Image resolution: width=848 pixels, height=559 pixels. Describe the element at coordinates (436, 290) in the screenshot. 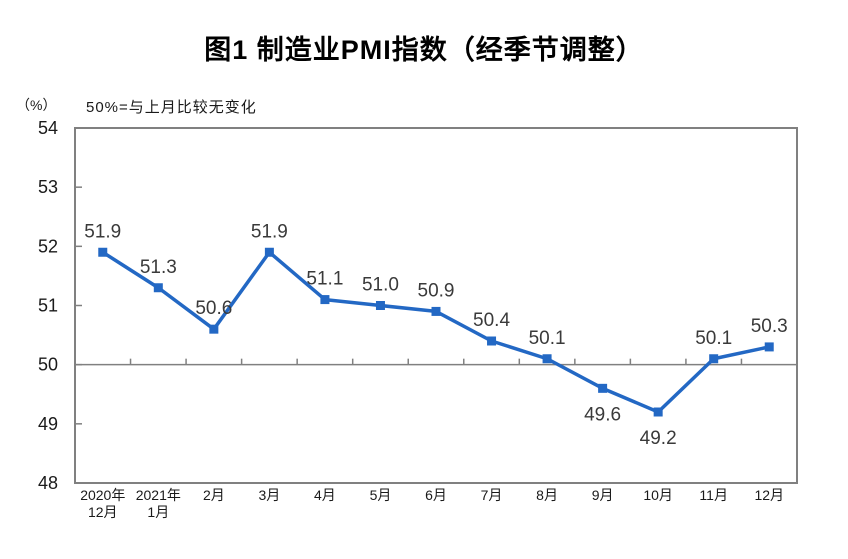

I see `data-label: 50.9` at that location.